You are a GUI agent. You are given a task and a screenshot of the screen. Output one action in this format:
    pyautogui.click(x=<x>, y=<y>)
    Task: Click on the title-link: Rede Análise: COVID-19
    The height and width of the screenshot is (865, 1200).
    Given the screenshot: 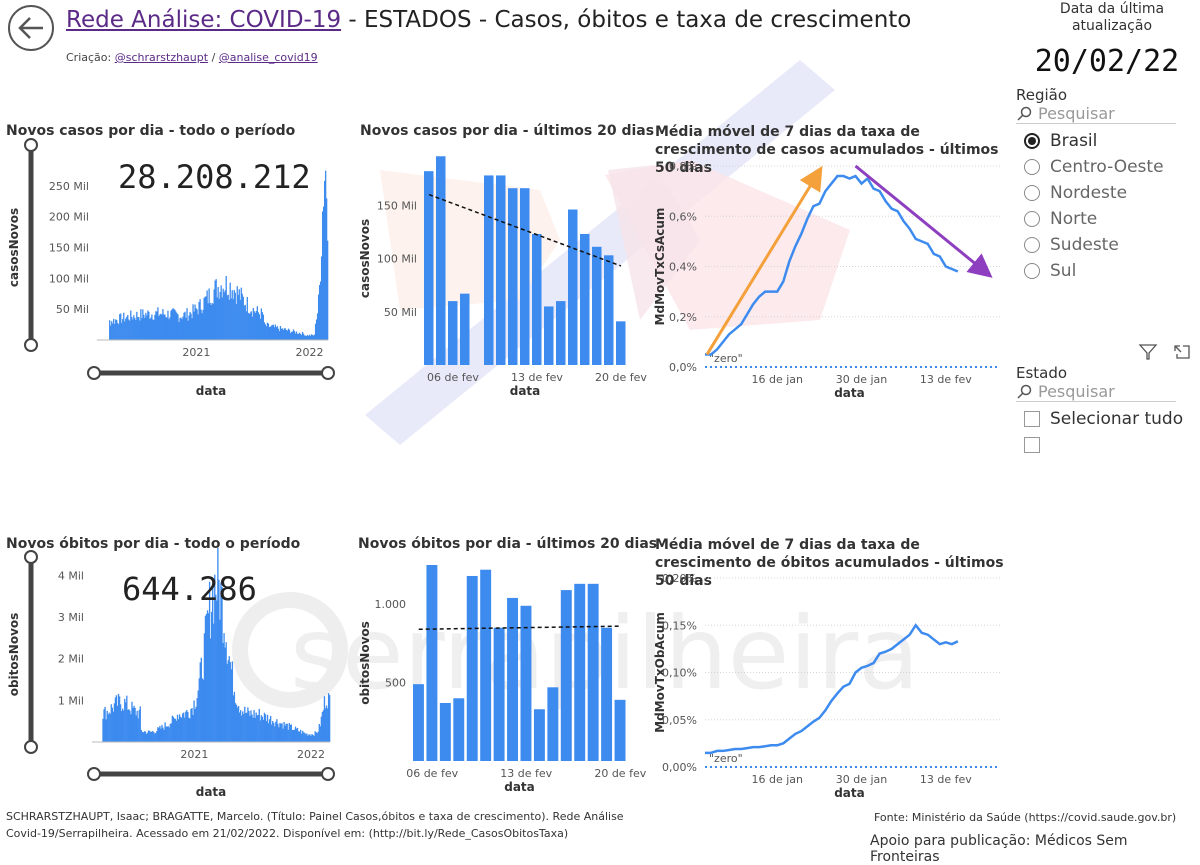 What is the action you would take?
    pyautogui.click(x=204, y=20)
    